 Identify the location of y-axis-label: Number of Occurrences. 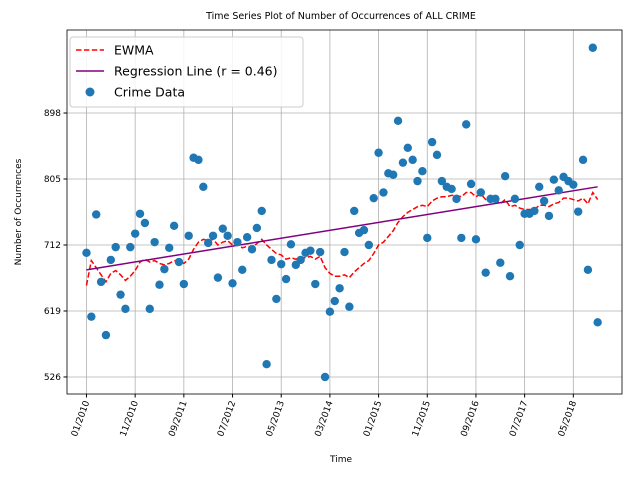
(19, 211).